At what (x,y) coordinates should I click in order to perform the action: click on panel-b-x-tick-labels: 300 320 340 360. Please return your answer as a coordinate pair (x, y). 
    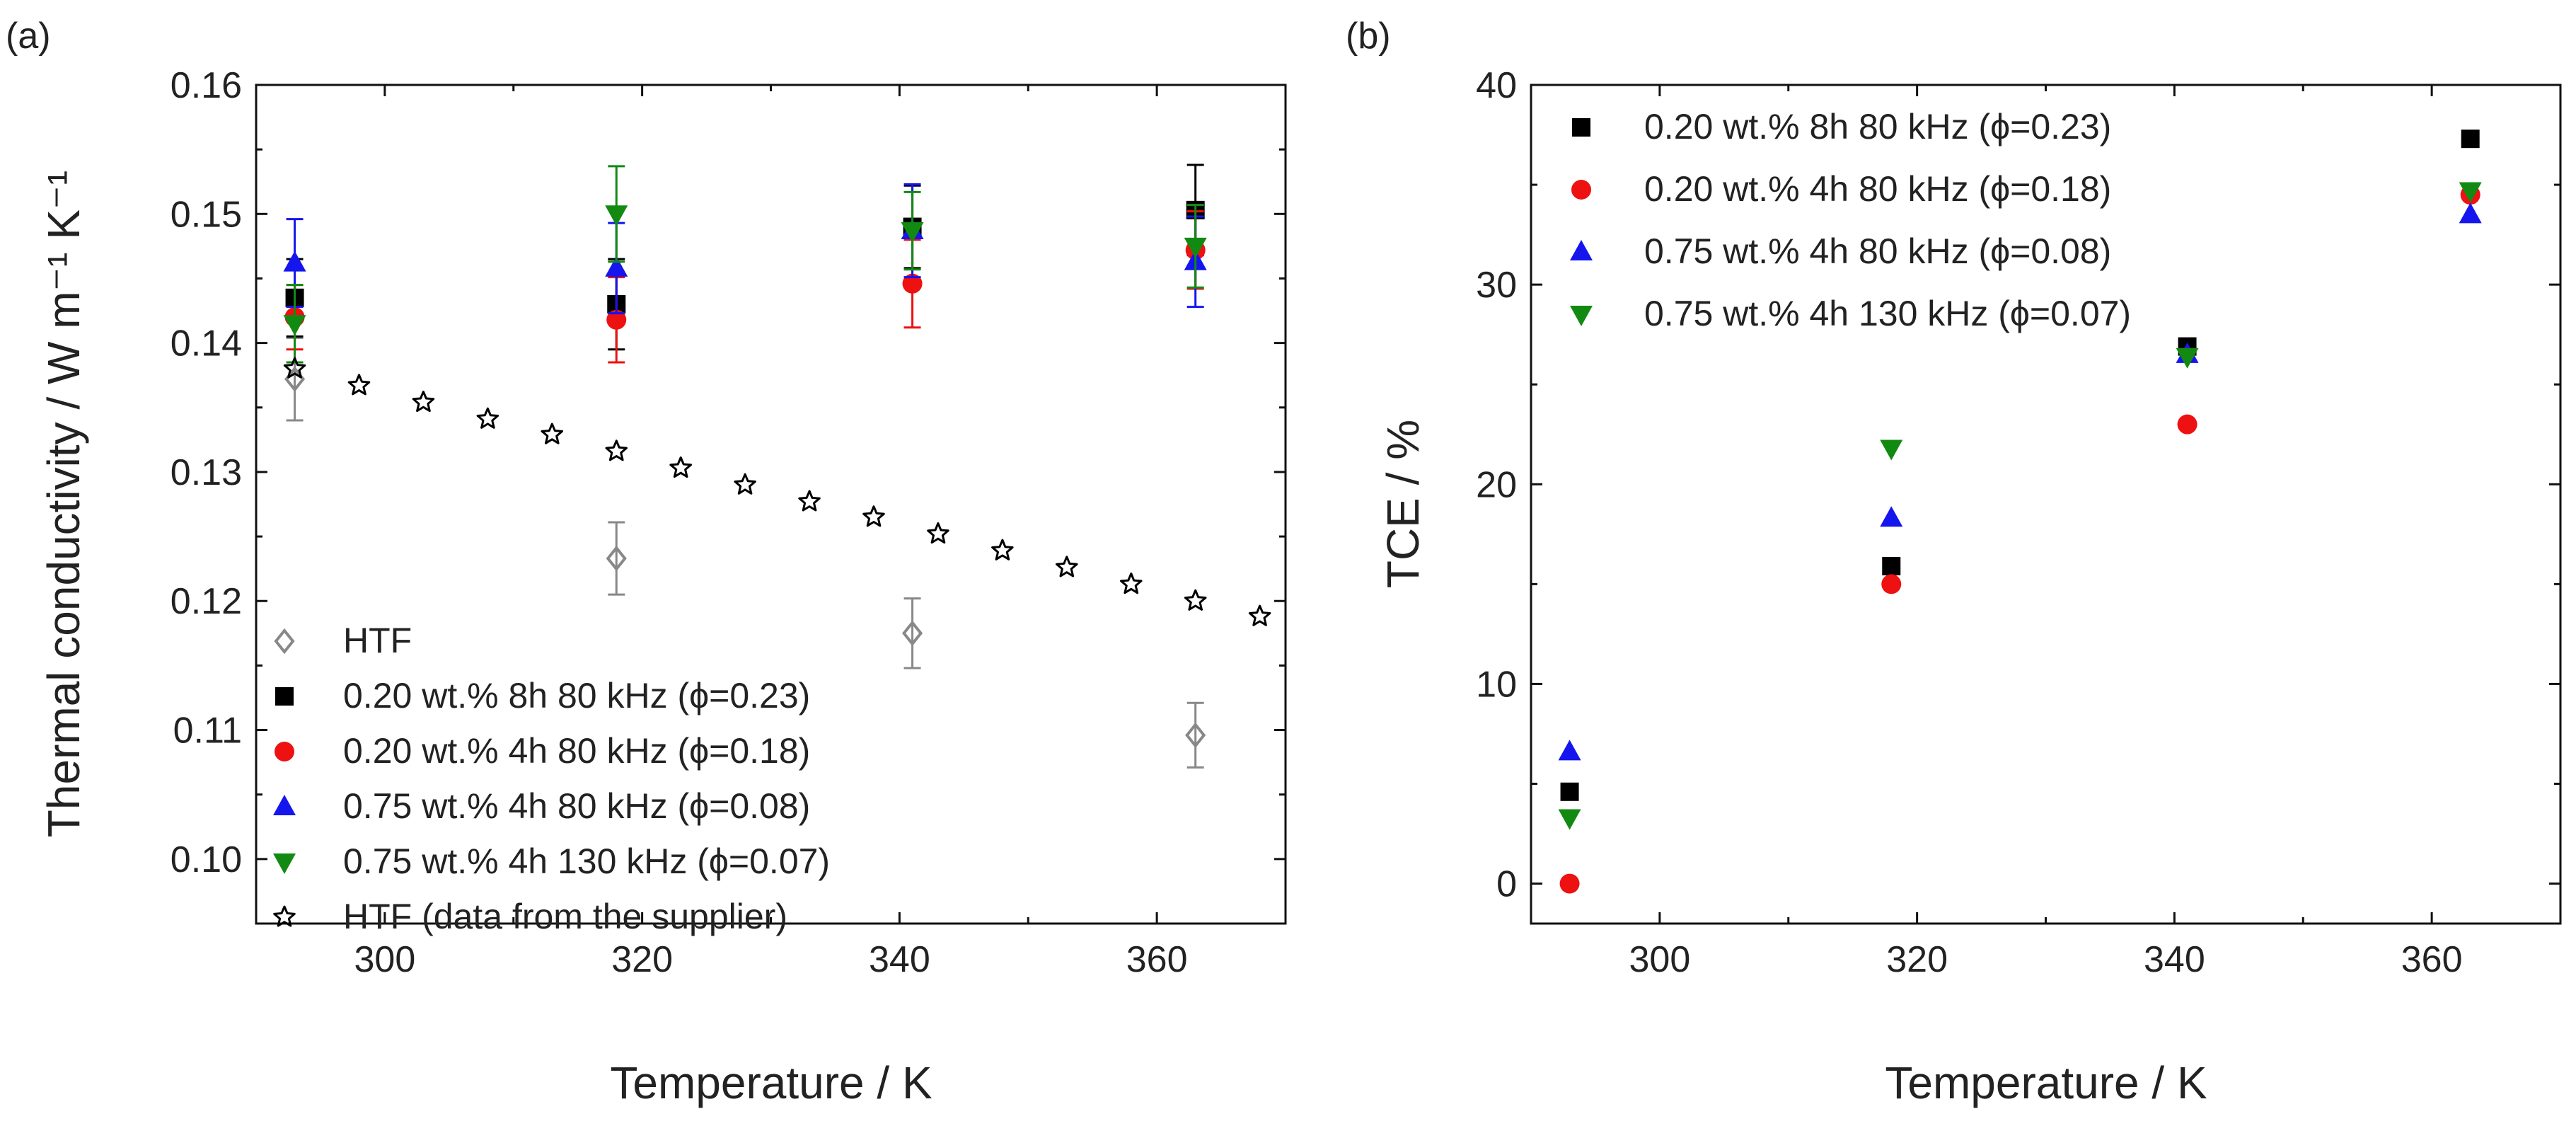
    Looking at the image, I should click on (2045, 959).